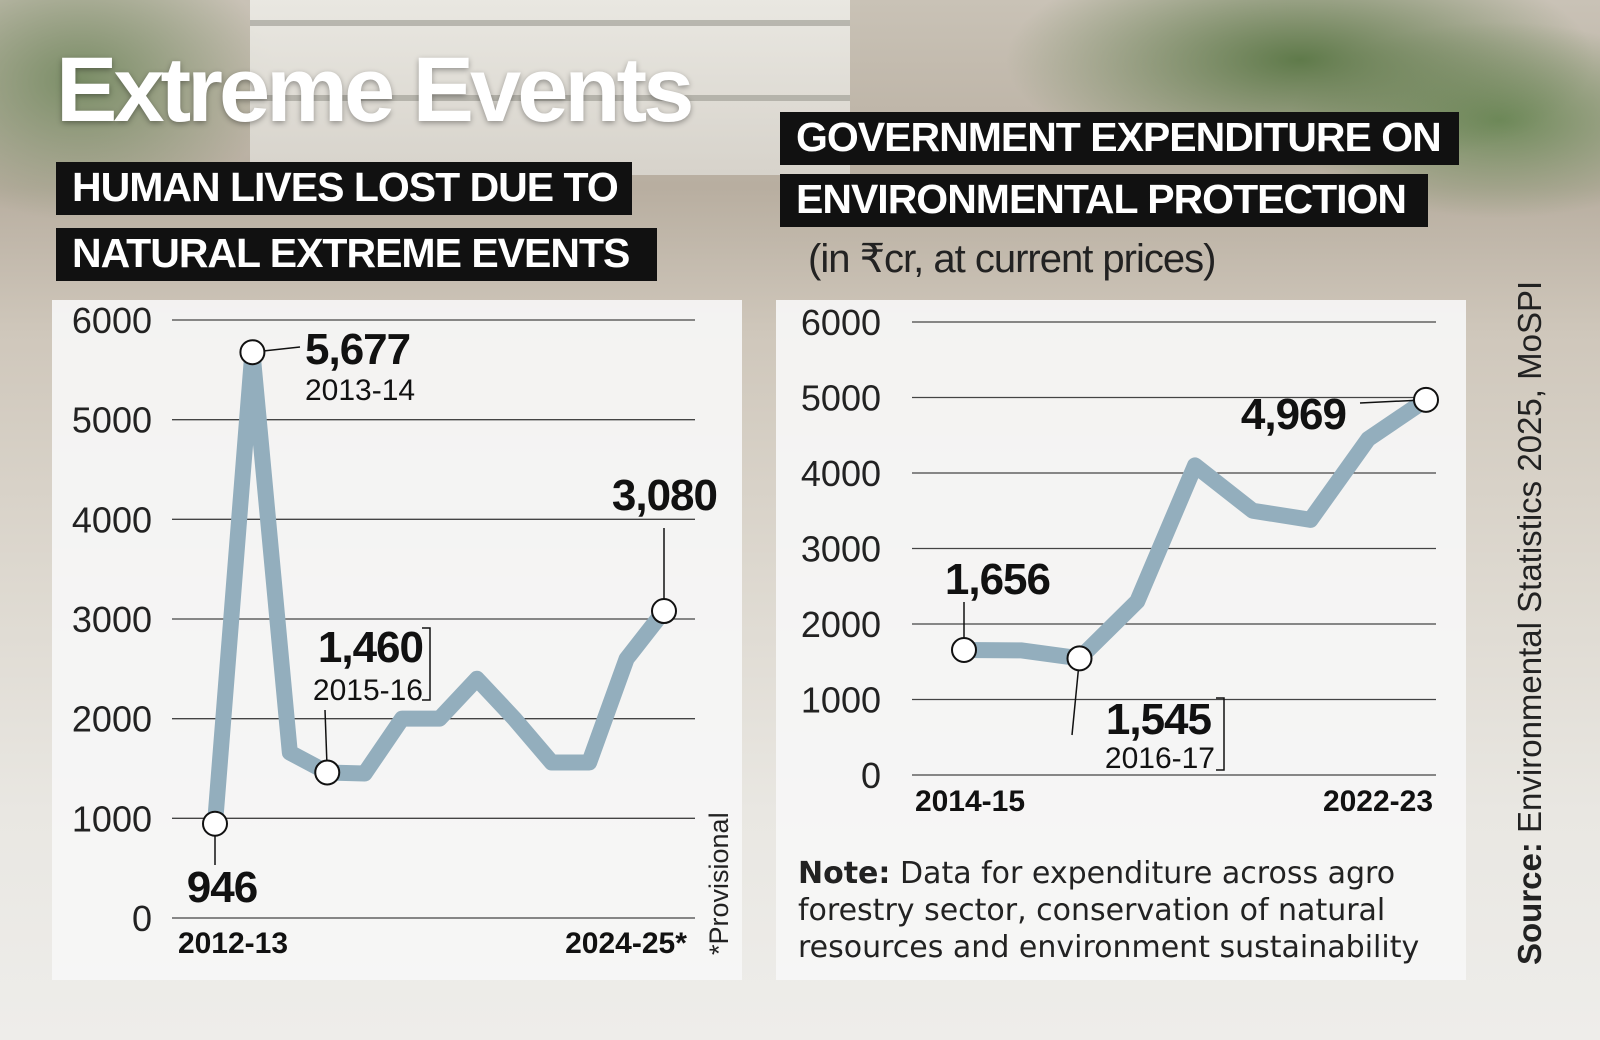  What do you see at coordinates (1529, 903) in the screenshot?
I see `source-label: Source:` at bounding box center [1529, 903].